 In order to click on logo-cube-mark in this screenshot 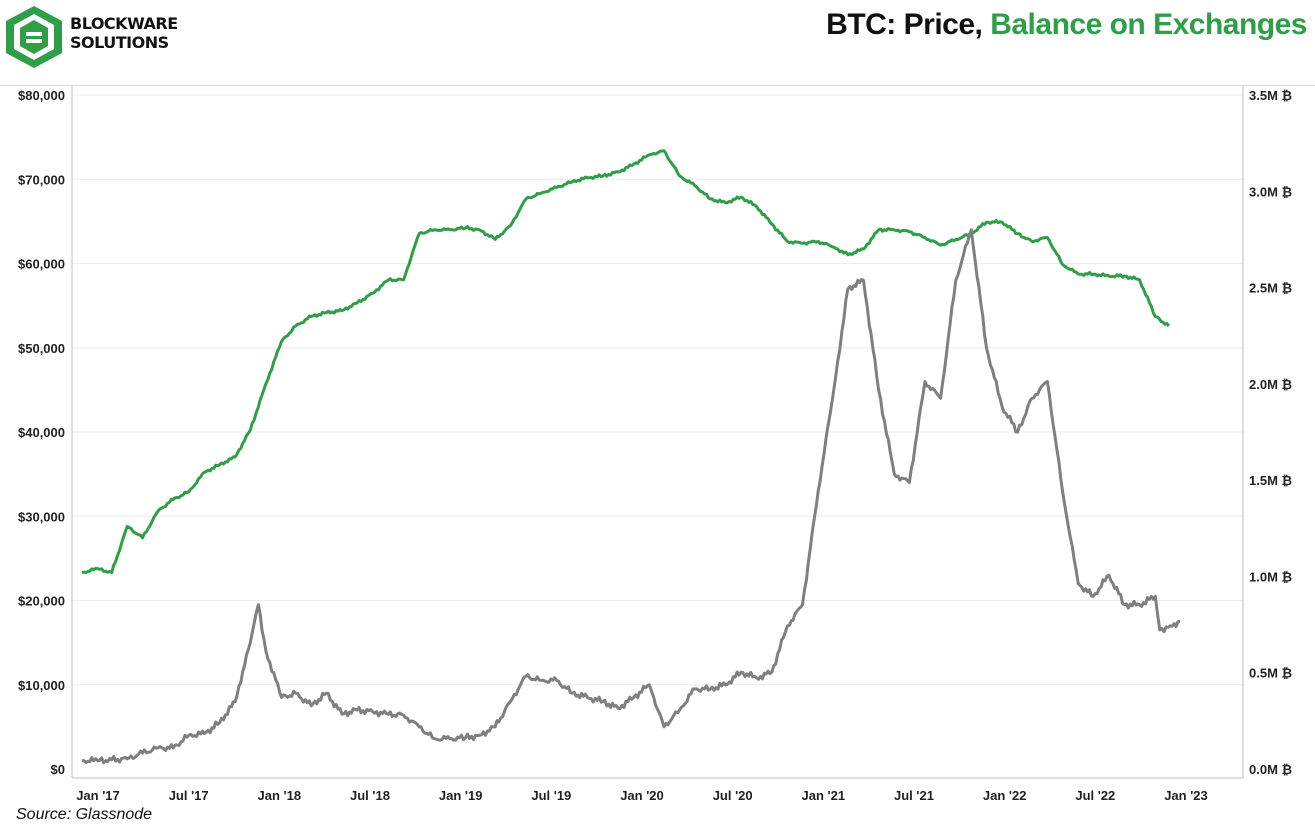, I will do `click(34, 37)`.